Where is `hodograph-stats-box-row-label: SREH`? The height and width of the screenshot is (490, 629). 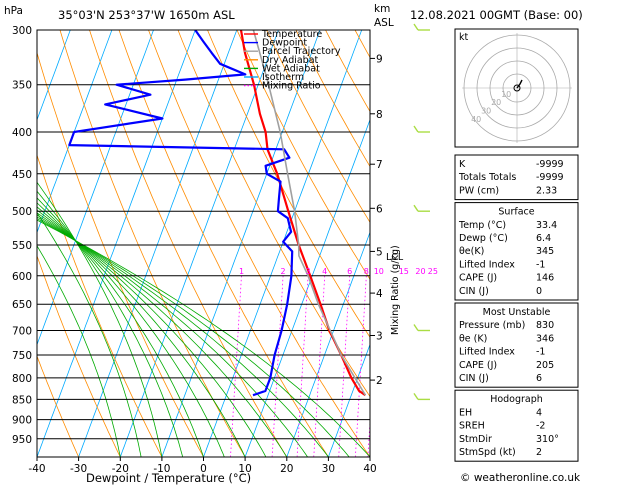
hodograph-stats-box-row-label: SREH is located at coordinates (472, 426).